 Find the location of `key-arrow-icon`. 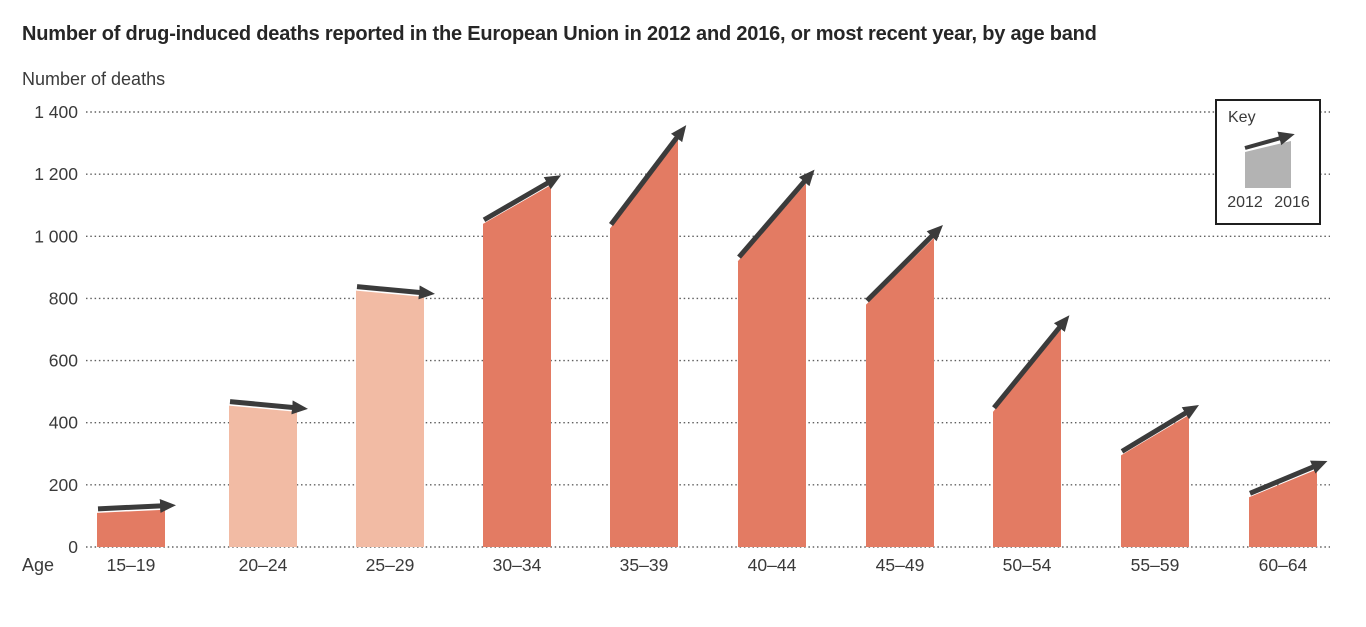

key-arrow-icon is located at coordinates (1269, 140).